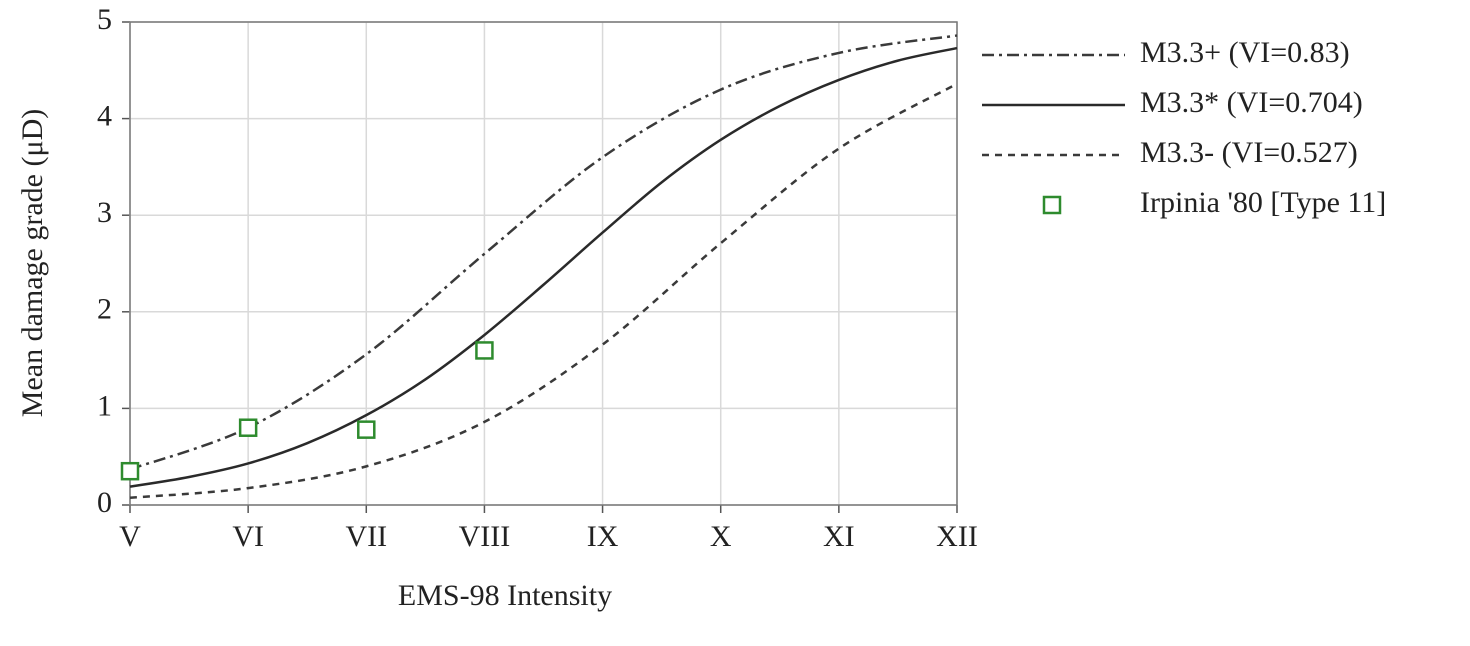 Image resolution: width=1470 pixels, height=646 pixels. What do you see at coordinates (1263, 202) in the screenshot?
I see `legend-label: Irpinia '80 [Type 11]` at bounding box center [1263, 202].